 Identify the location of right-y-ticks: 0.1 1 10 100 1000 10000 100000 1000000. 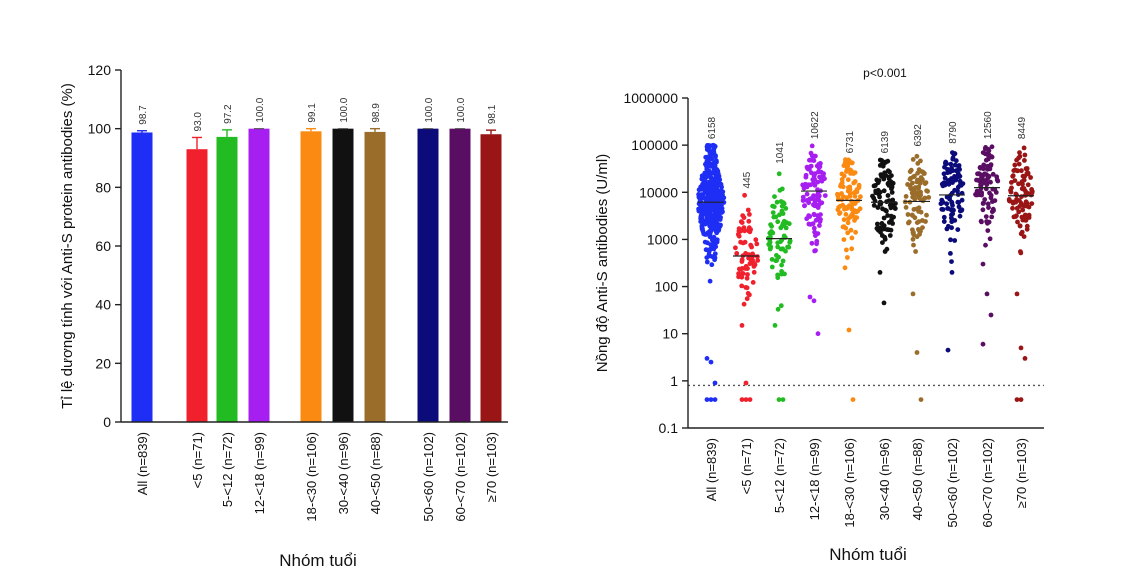
(655, 263).